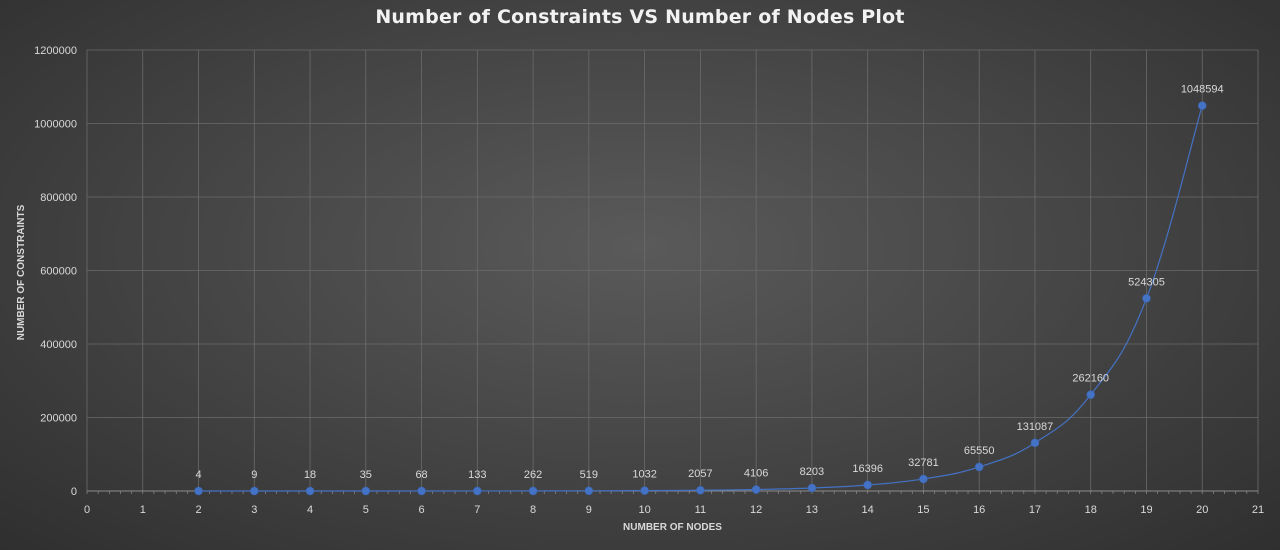  I want to click on data-label: 131087, so click(1035, 427).